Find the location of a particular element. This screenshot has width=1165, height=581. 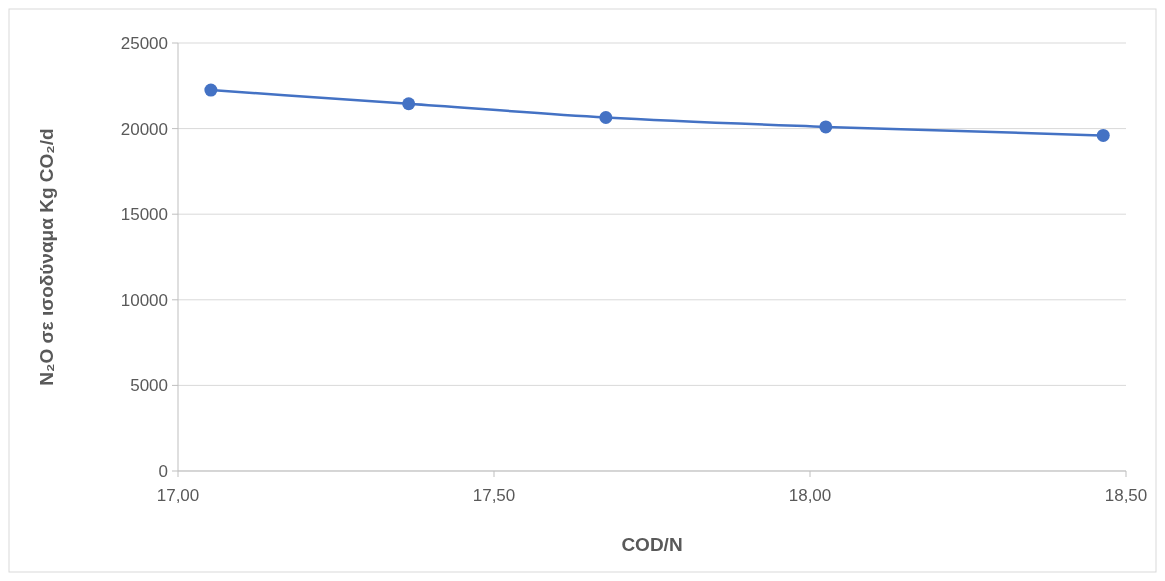

x-axis-title: COD/N is located at coordinates (652, 544).